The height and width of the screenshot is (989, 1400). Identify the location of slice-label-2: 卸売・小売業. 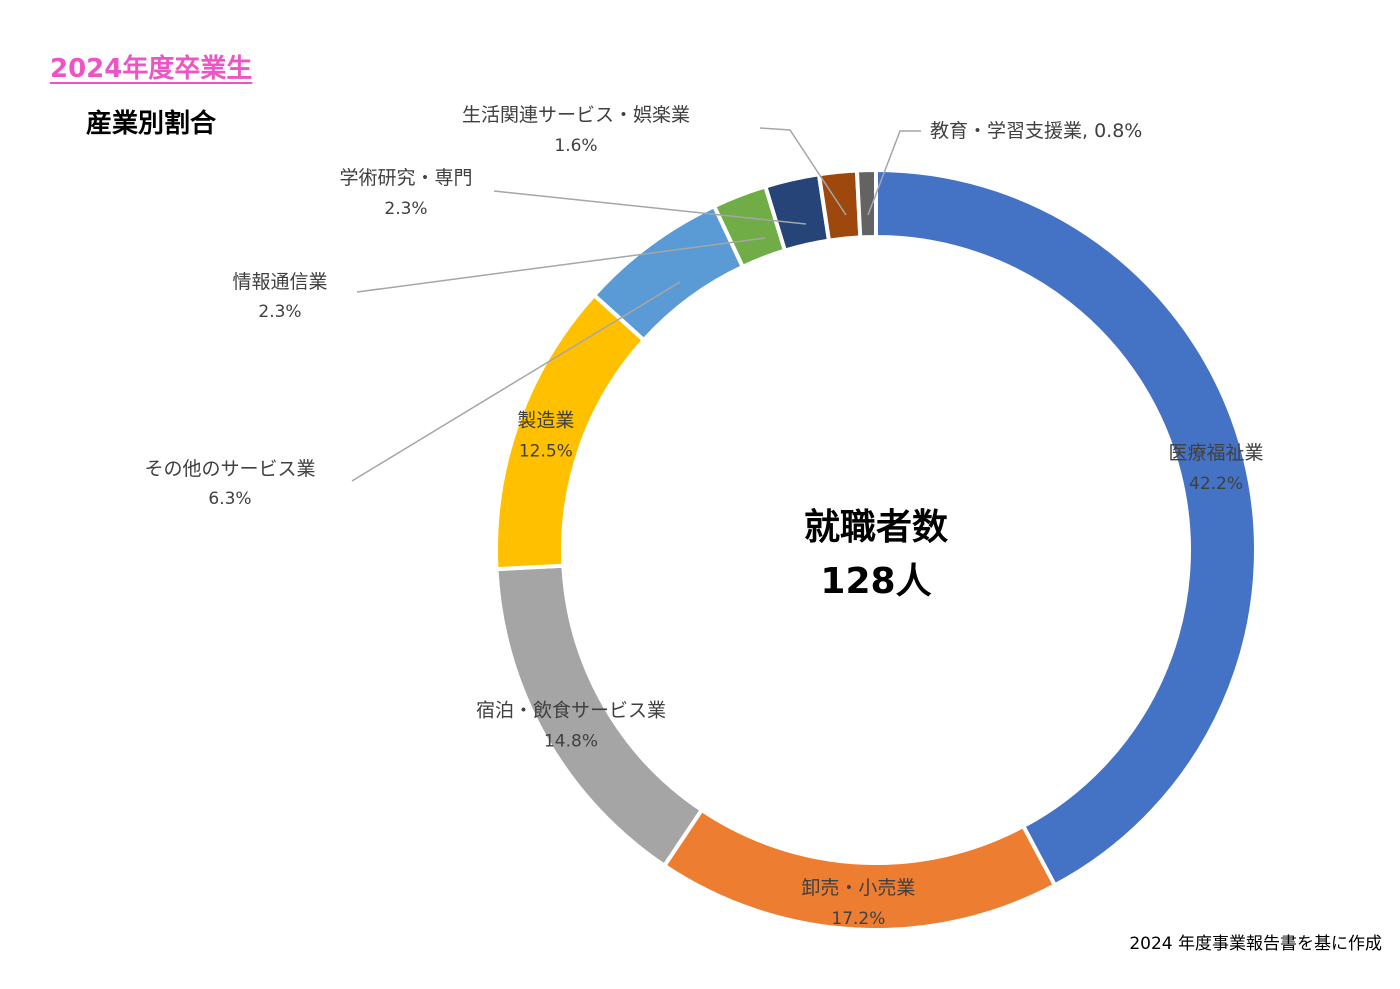
(858, 888).